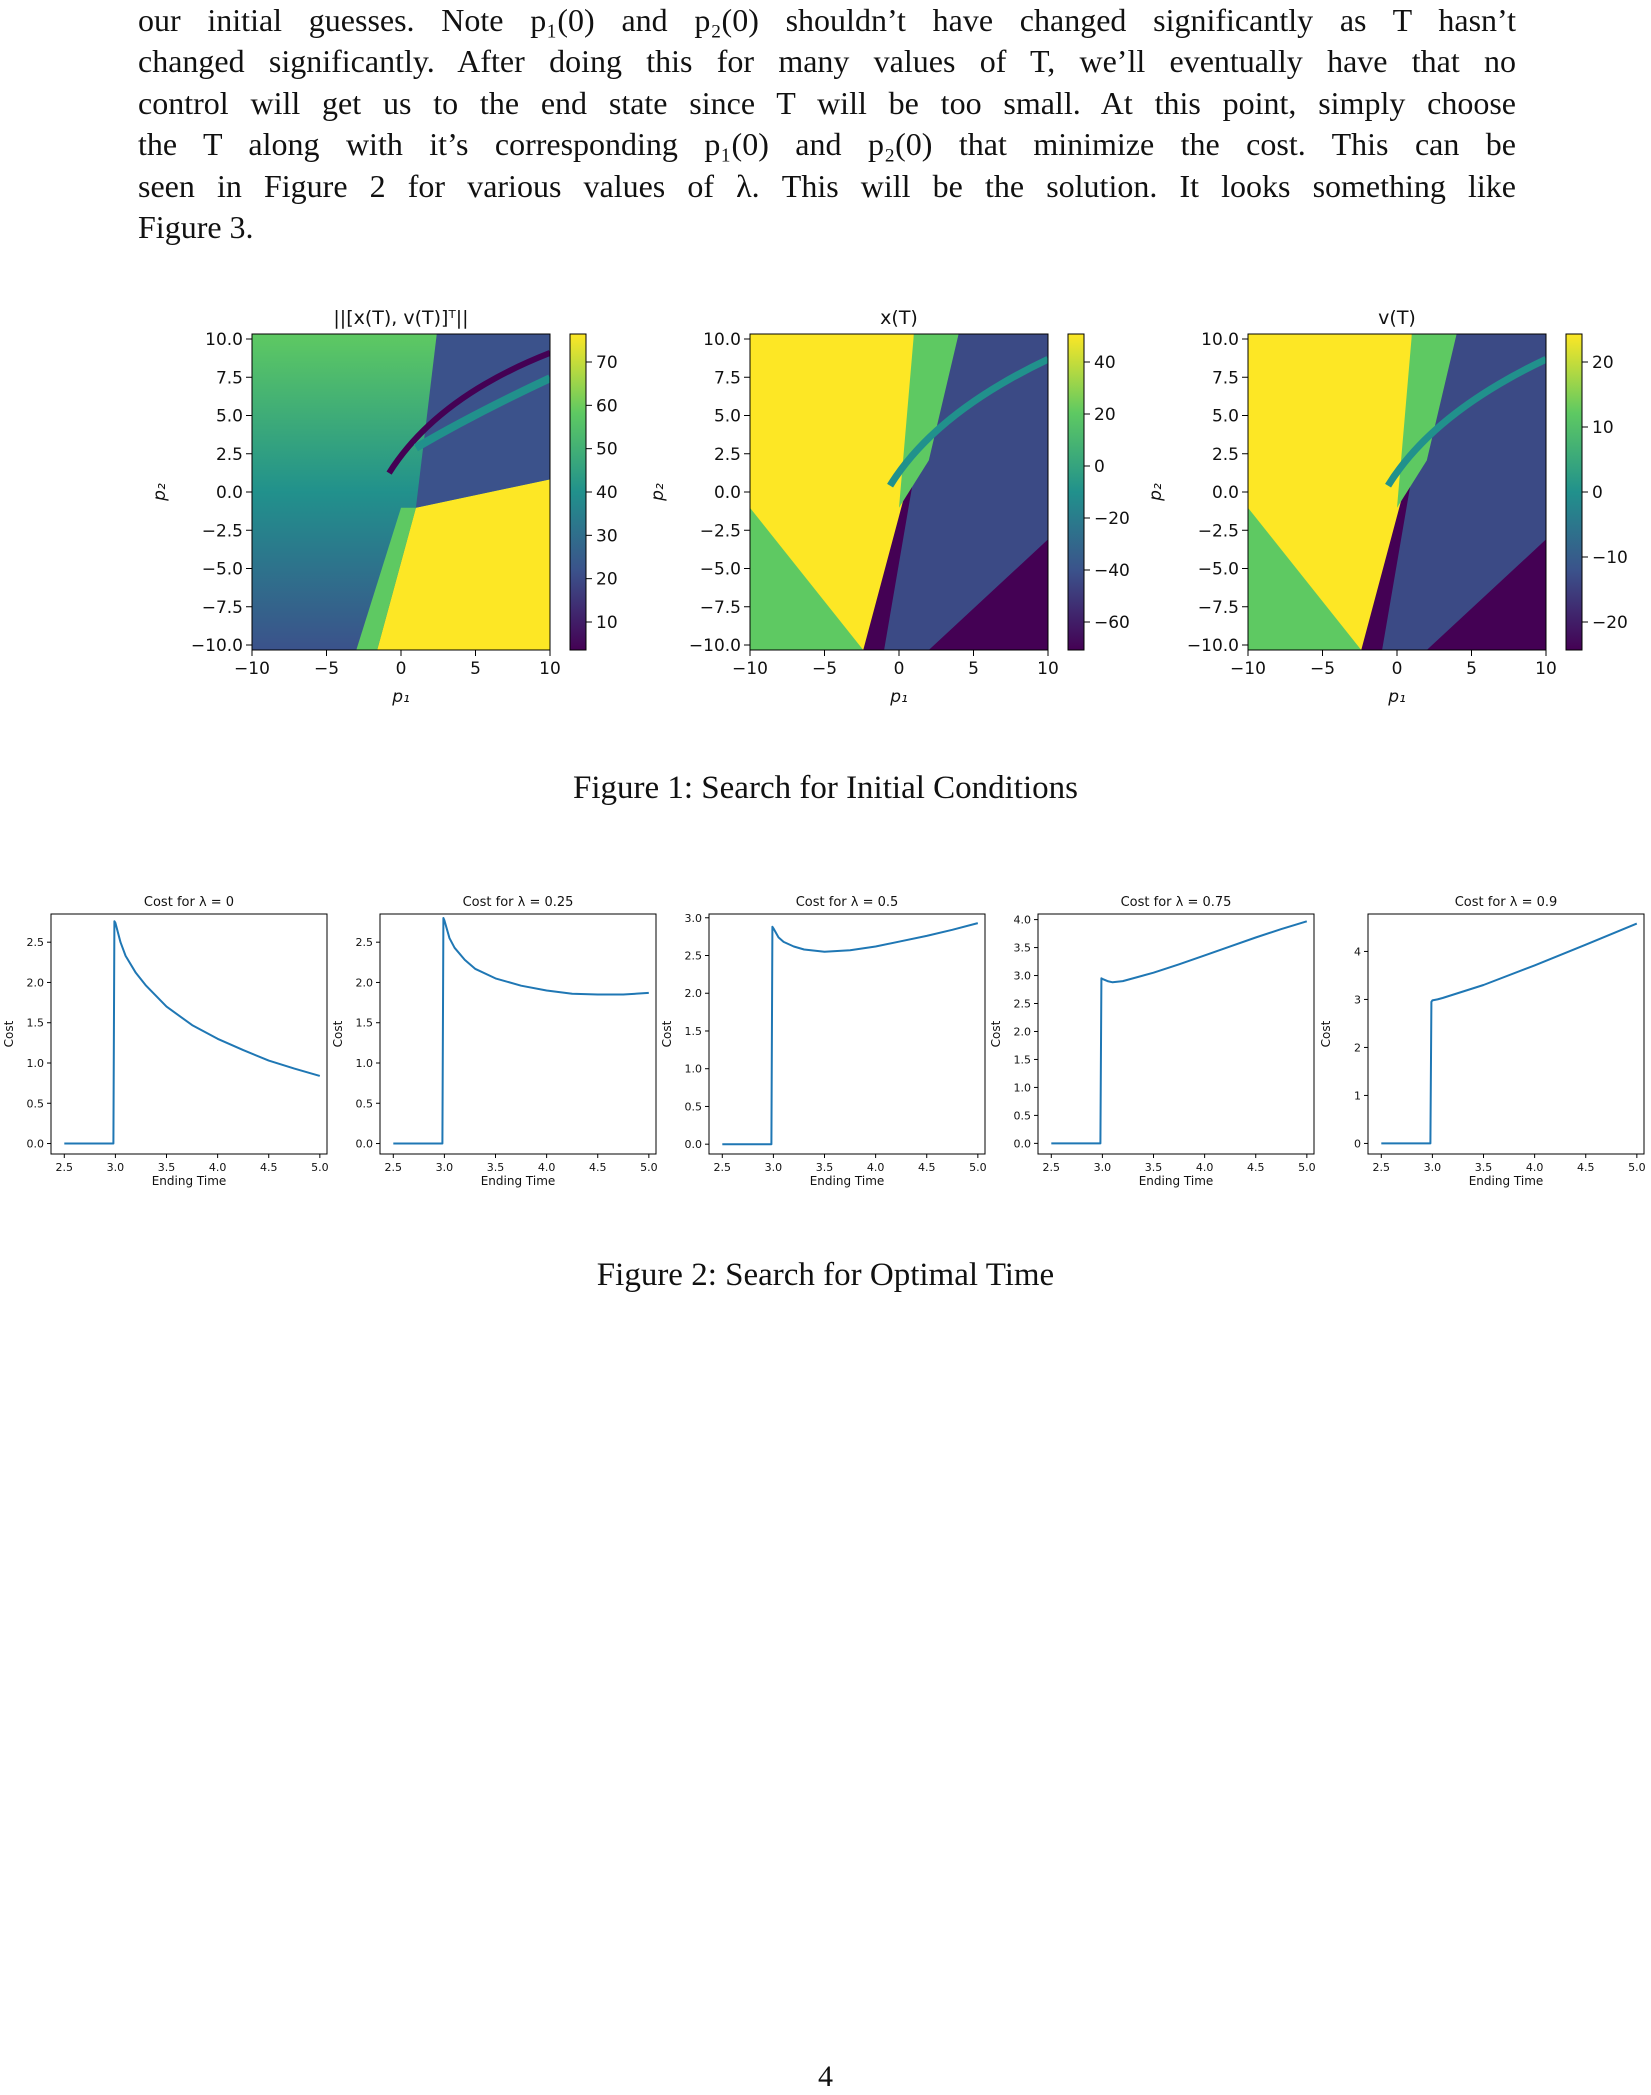  What do you see at coordinates (607, 406) in the screenshot?
I see `colorbar-tick-label: 60` at bounding box center [607, 406].